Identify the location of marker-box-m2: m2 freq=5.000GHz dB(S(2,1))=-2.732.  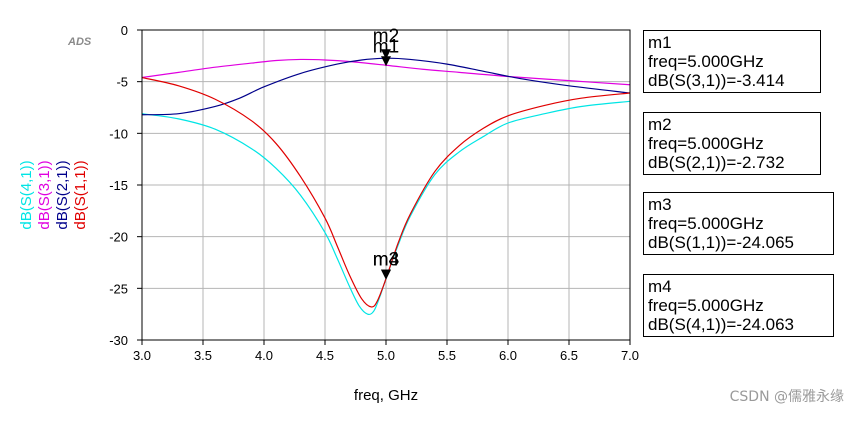
(732, 143).